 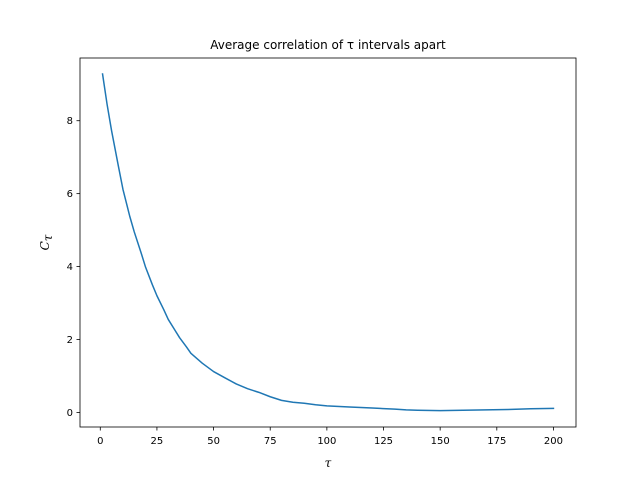 What do you see at coordinates (70, 340) in the screenshot?
I see `y-tick-label: 2` at bounding box center [70, 340].